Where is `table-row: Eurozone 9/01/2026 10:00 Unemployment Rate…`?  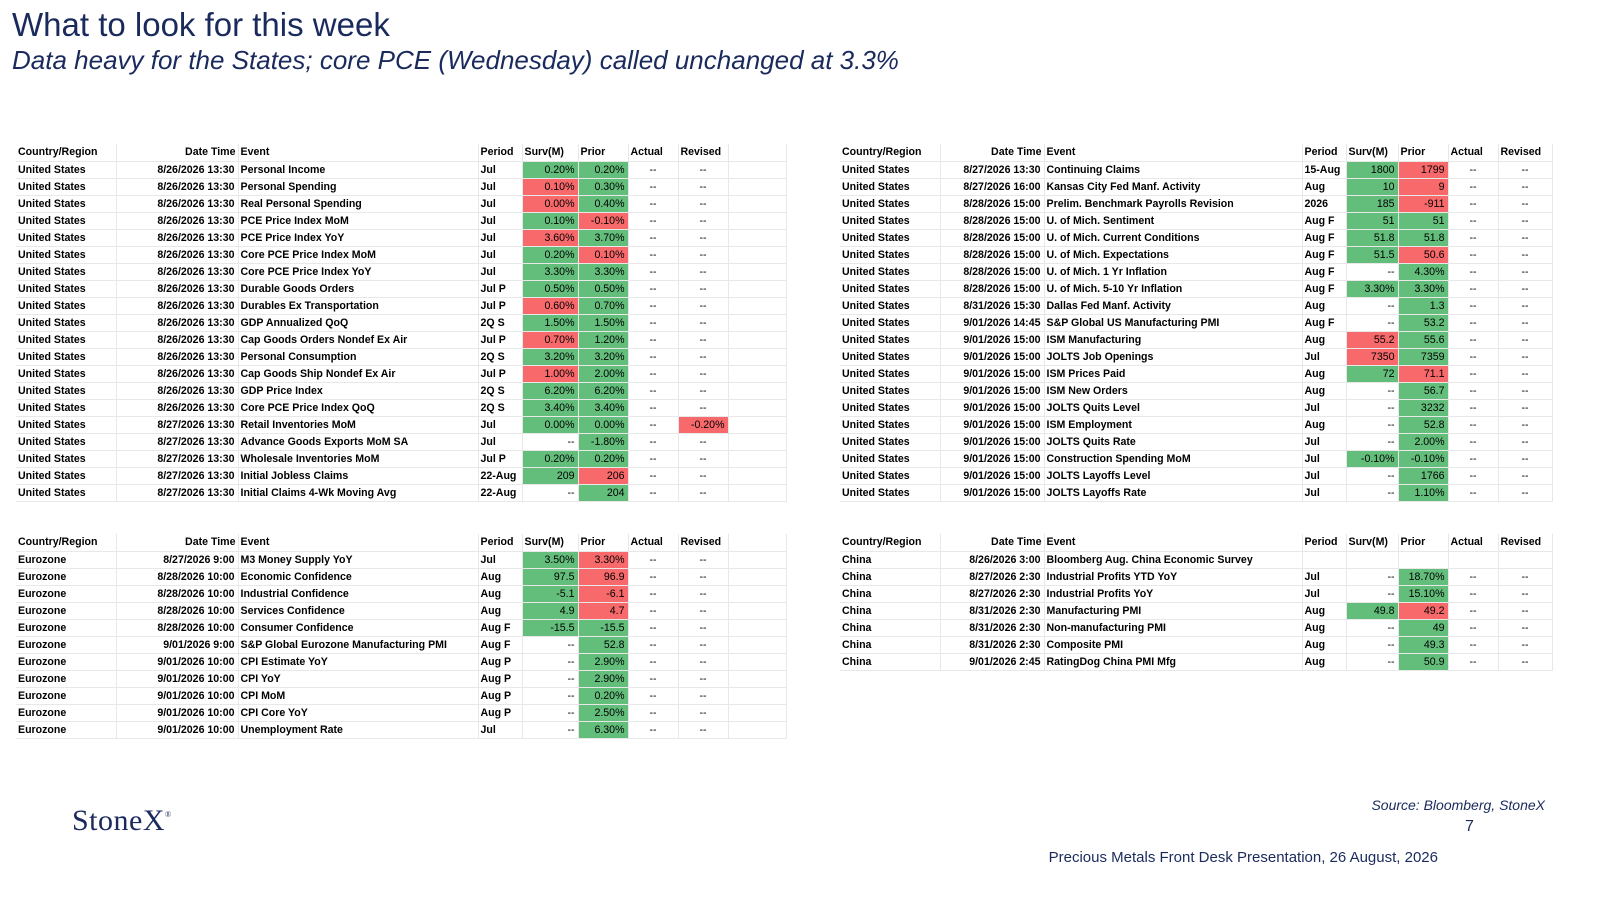
table-row: Eurozone 9/01/2026 10:00 Unemployment Rate… is located at coordinates (401, 730).